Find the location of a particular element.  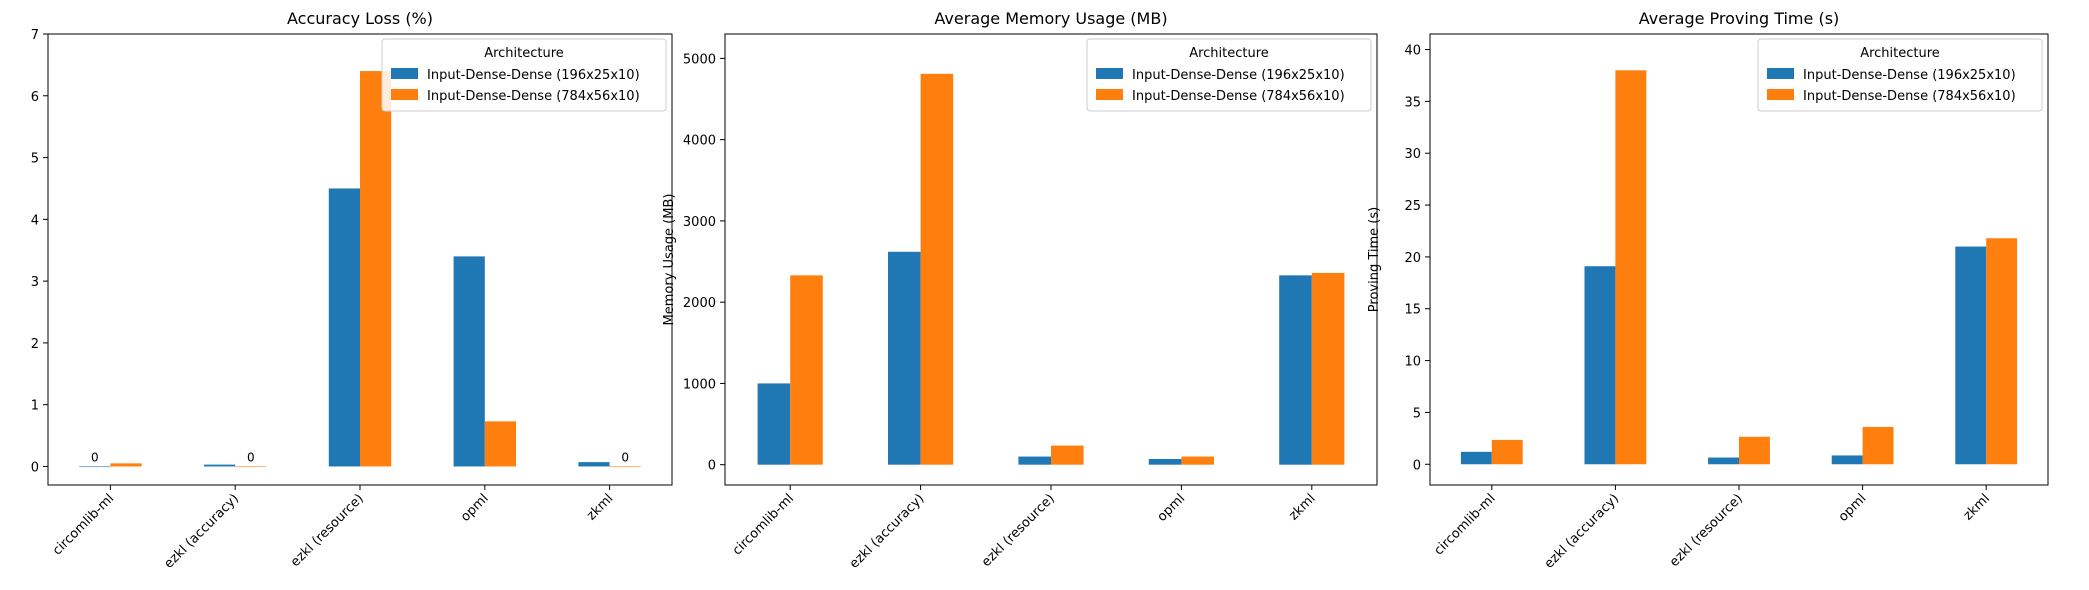

y-tick-label: 1000 is located at coordinates (699, 384).